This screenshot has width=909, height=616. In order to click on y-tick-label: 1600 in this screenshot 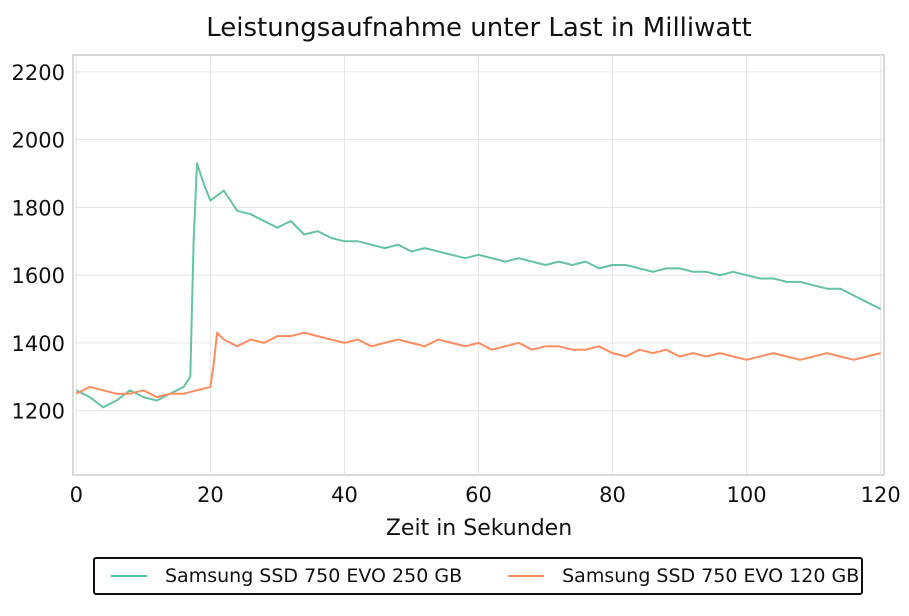, I will do `click(38, 276)`.